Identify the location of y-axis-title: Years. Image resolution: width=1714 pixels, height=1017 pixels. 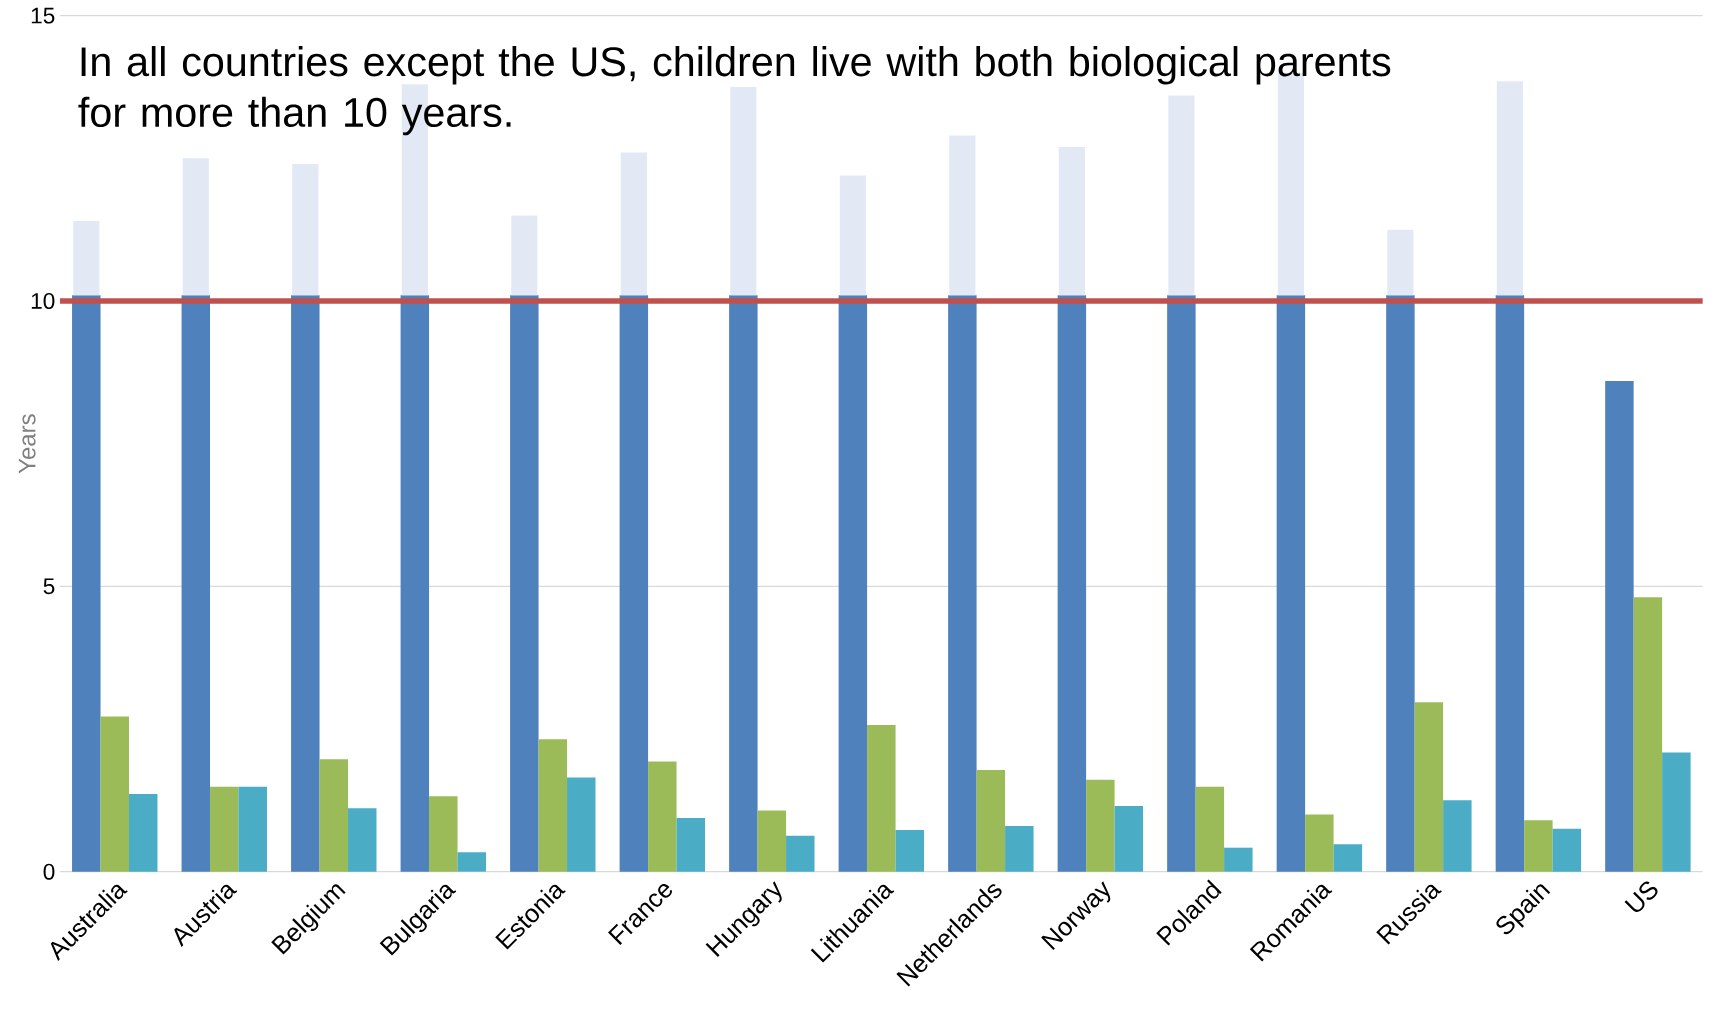
(27, 444).